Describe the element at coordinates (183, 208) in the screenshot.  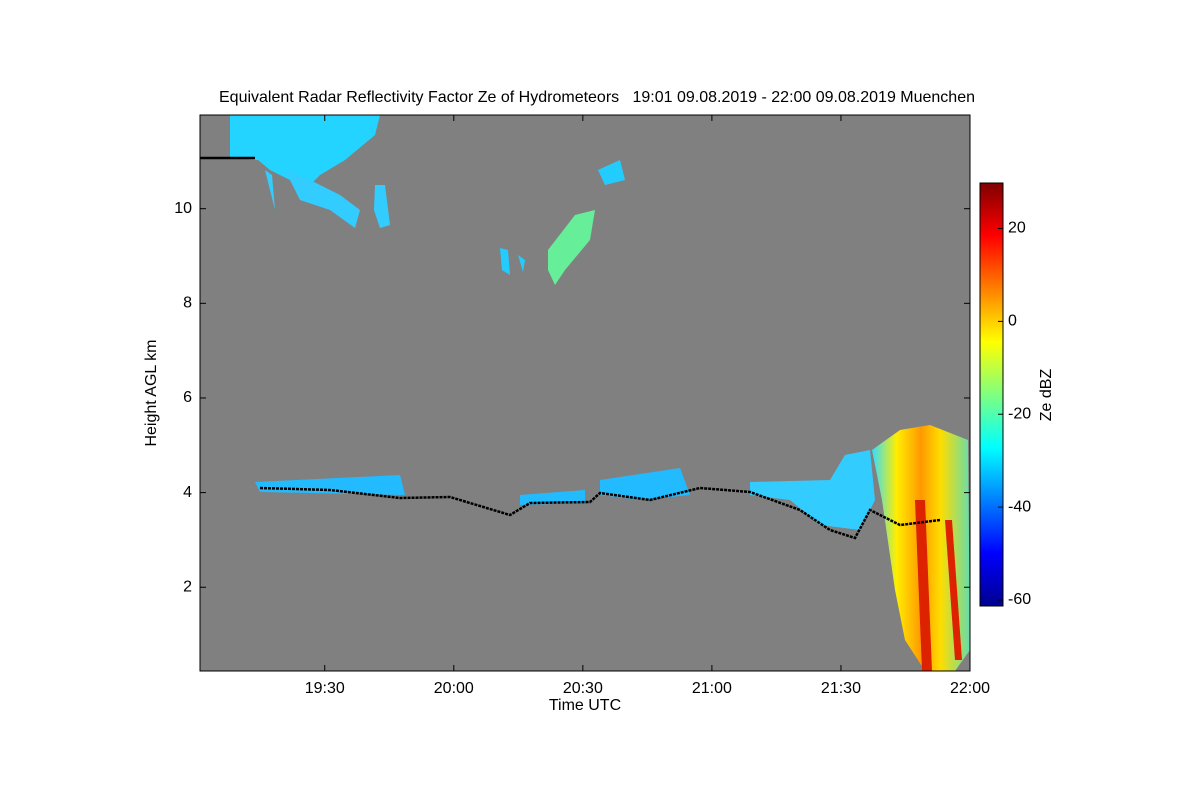
I see `y-tick-label: 10` at that location.